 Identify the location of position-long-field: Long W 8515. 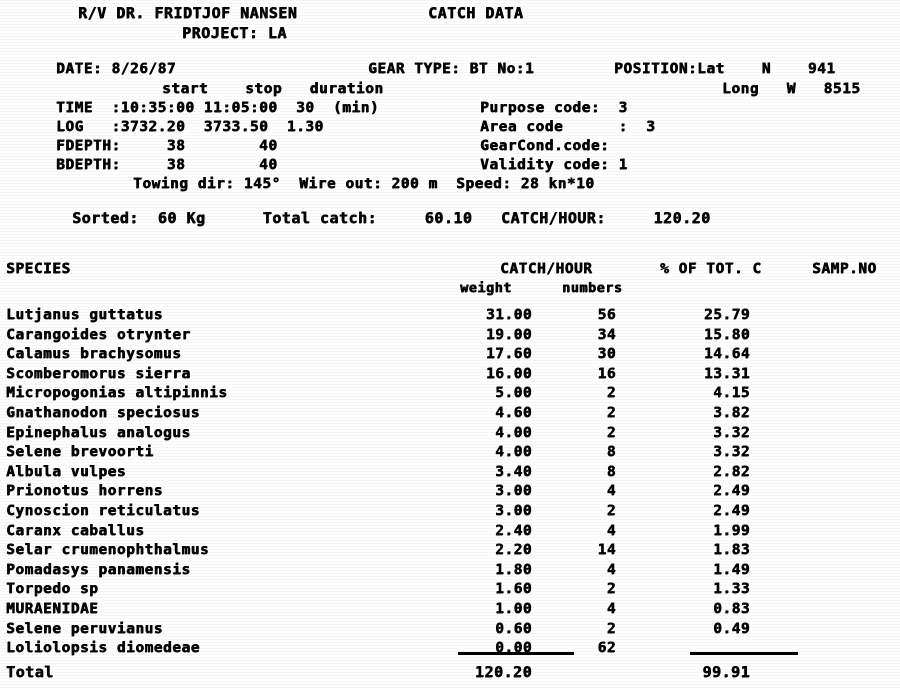
(791, 89).